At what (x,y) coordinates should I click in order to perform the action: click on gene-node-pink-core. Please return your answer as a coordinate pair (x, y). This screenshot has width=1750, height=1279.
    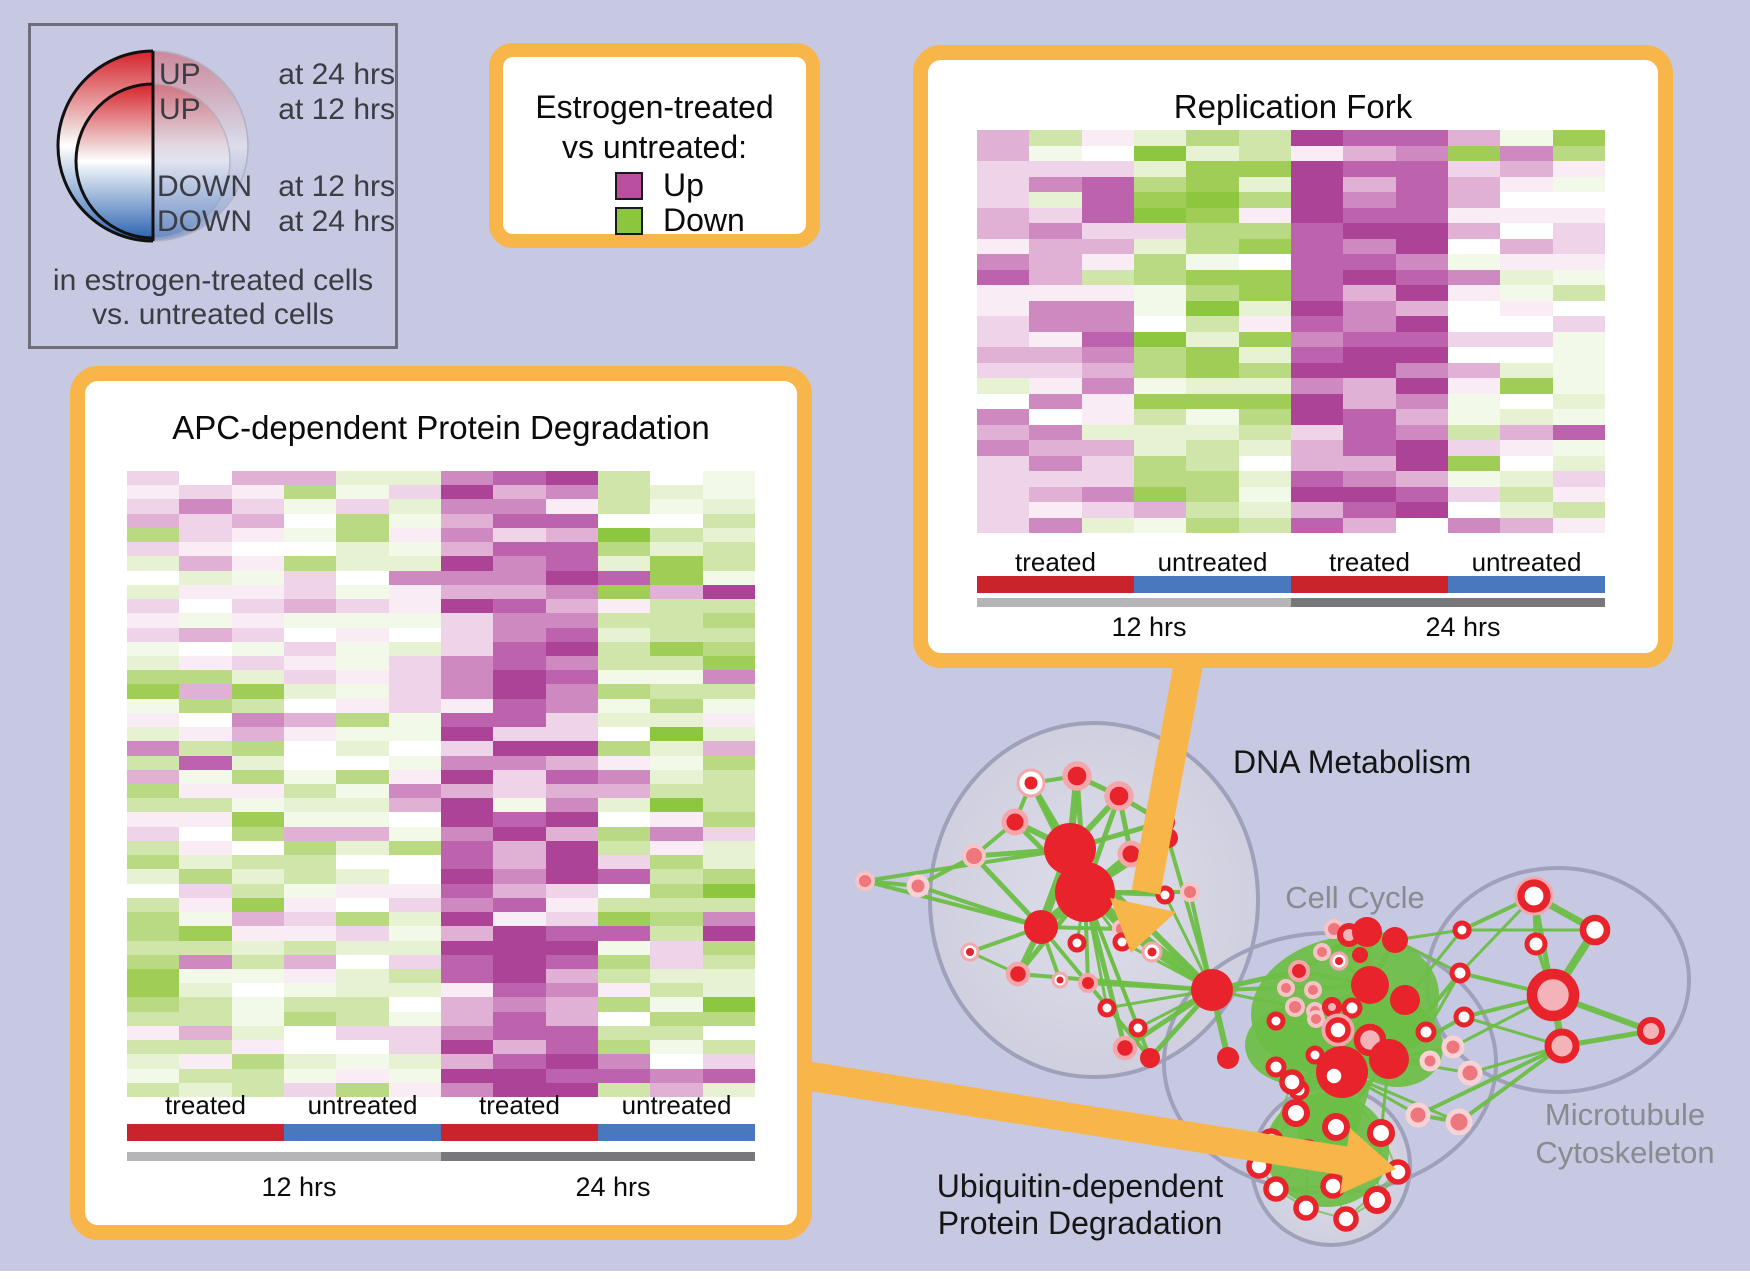
    Looking at the image, I should click on (1553, 995).